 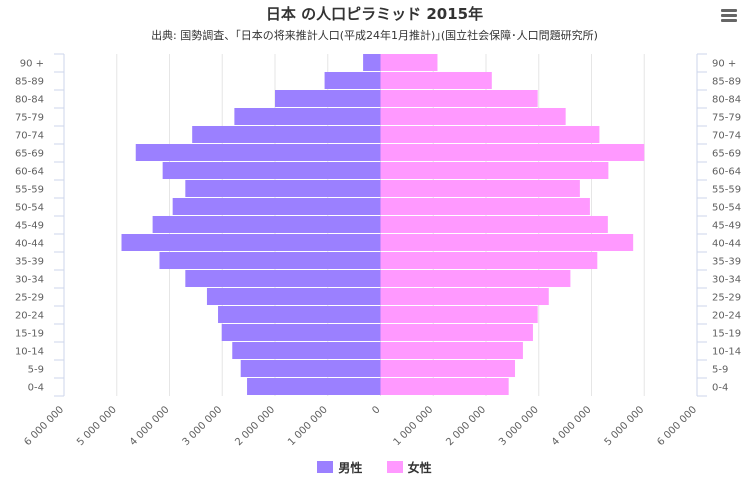 What do you see at coordinates (29, 208) in the screenshot?
I see `age-group-label-left: 50-54` at bounding box center [29, 208].